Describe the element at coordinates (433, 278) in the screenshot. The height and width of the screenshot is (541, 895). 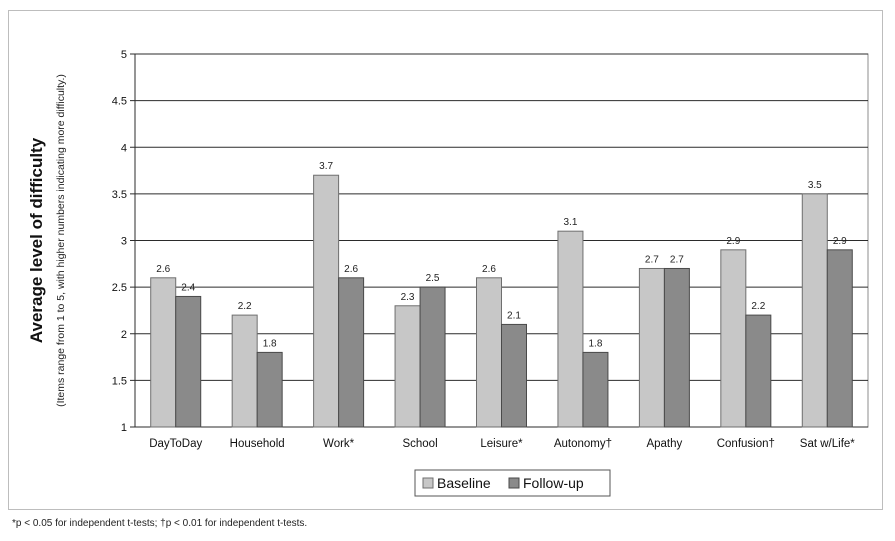
I see `data-label: 2.5` at that location.